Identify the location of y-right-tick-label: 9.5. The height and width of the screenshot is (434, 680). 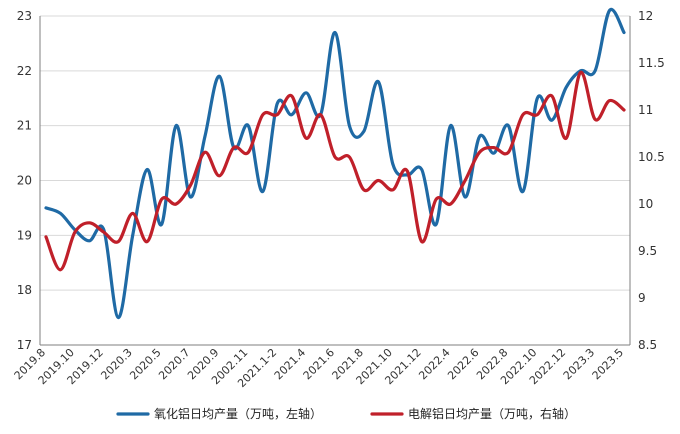
(647, 251).